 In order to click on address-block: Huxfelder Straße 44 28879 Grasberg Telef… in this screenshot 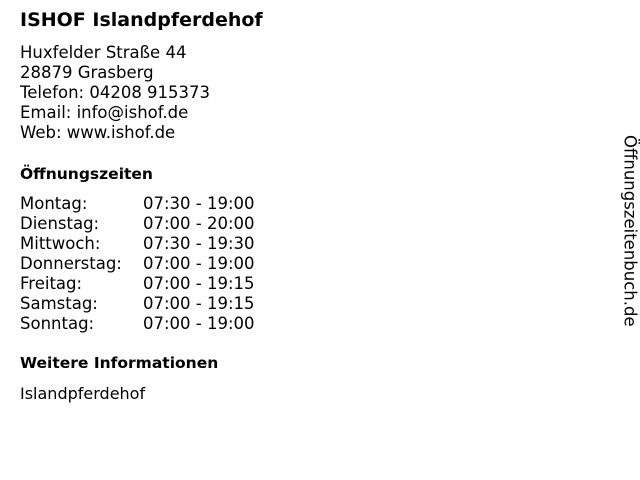, I will do `click(115, 93)`.